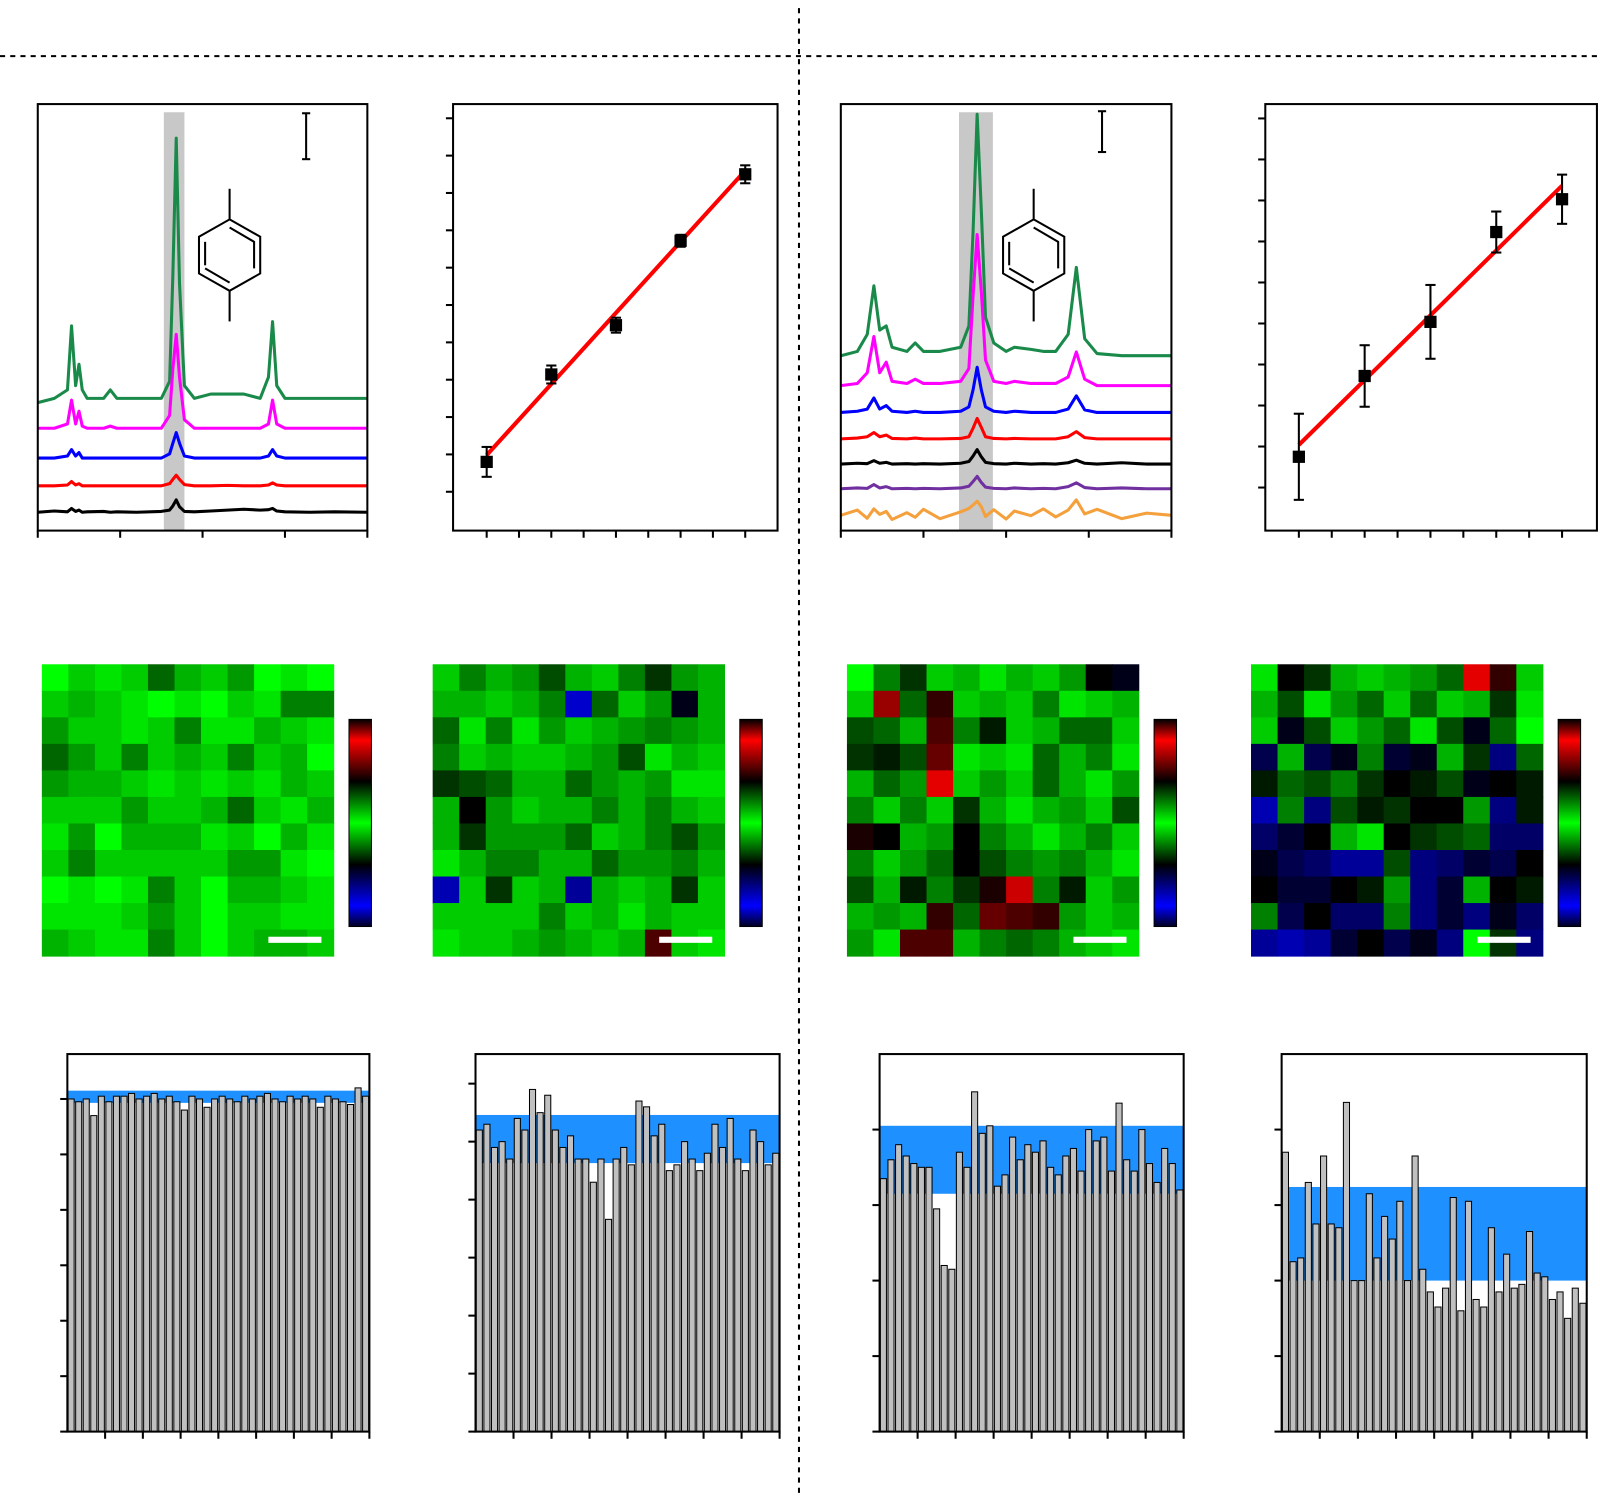 The width and height of the screenshot is (1600, 1501). I want to click on data-point, so click(745, 174).